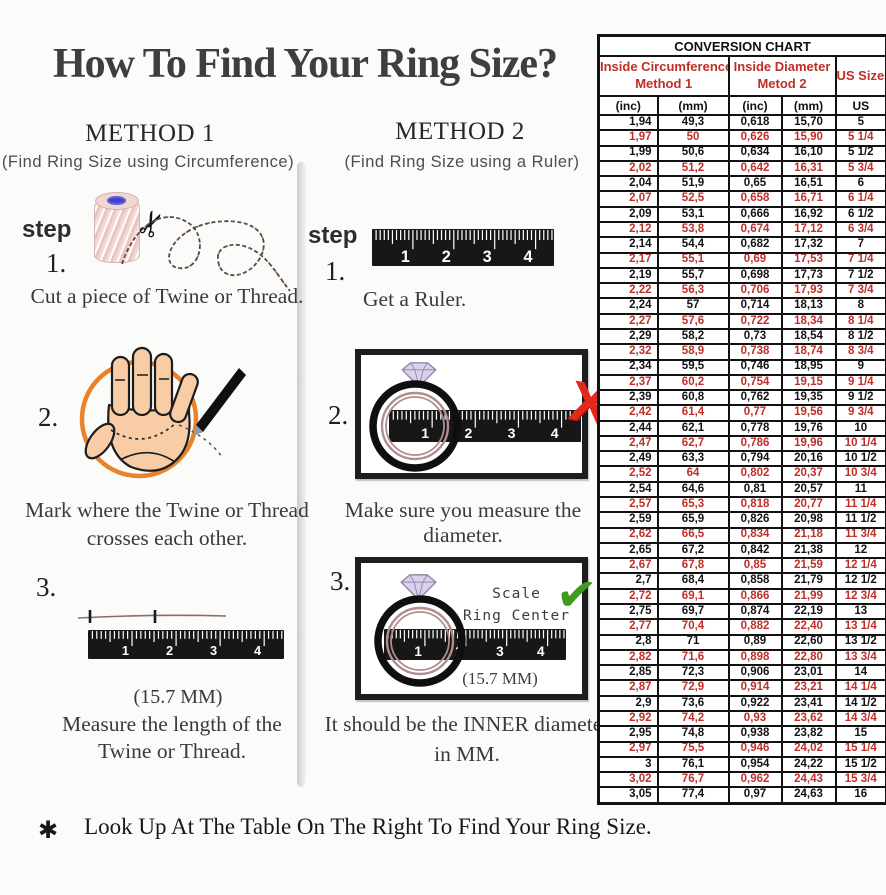  Describe the element at coordinates (860, 321) in the screenshot. I see `table-cell: 8 1/4` at that location.